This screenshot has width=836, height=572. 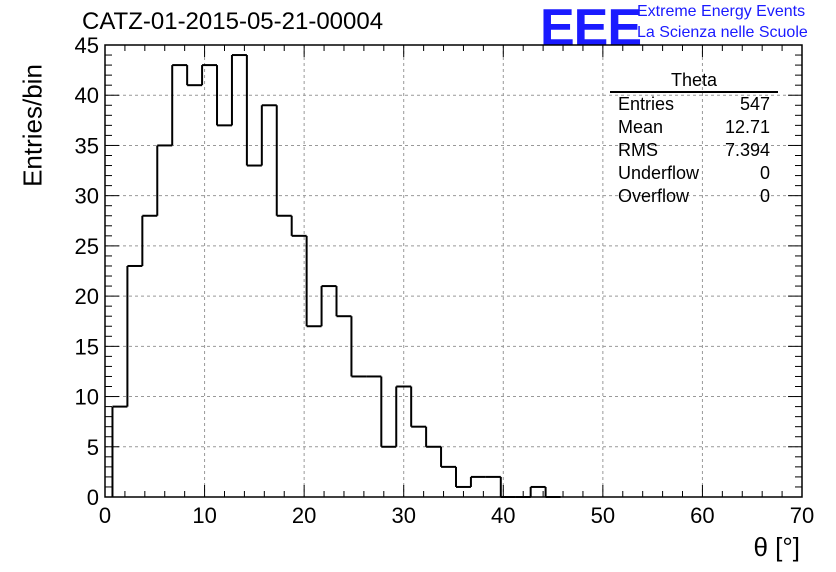 I want to click on y-tick-label: 10, so click(x=87, y=397).